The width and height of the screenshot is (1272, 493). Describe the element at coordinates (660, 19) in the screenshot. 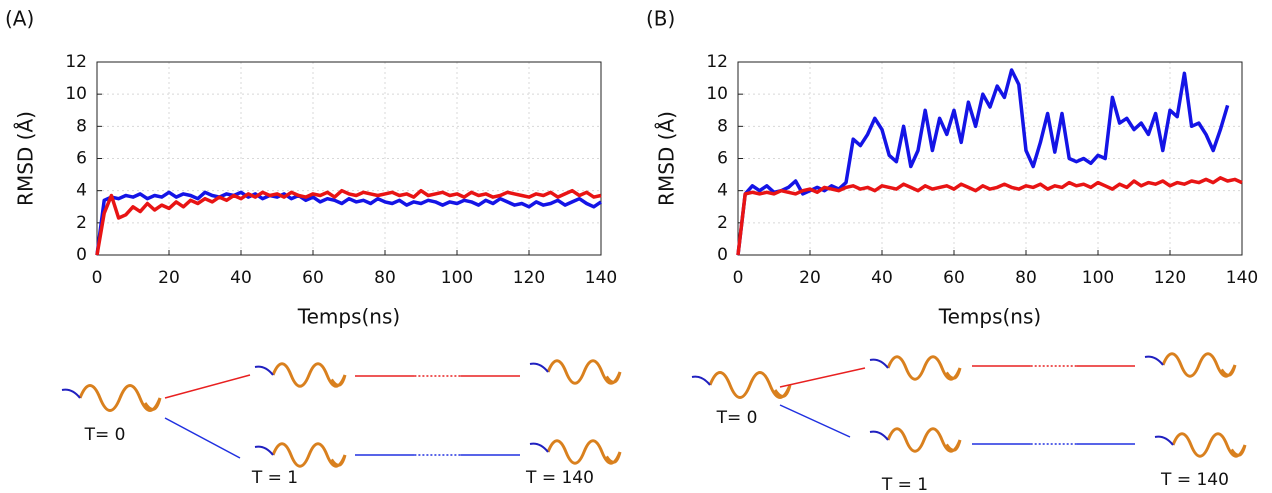

I see `panel-label: (B)` at that location.